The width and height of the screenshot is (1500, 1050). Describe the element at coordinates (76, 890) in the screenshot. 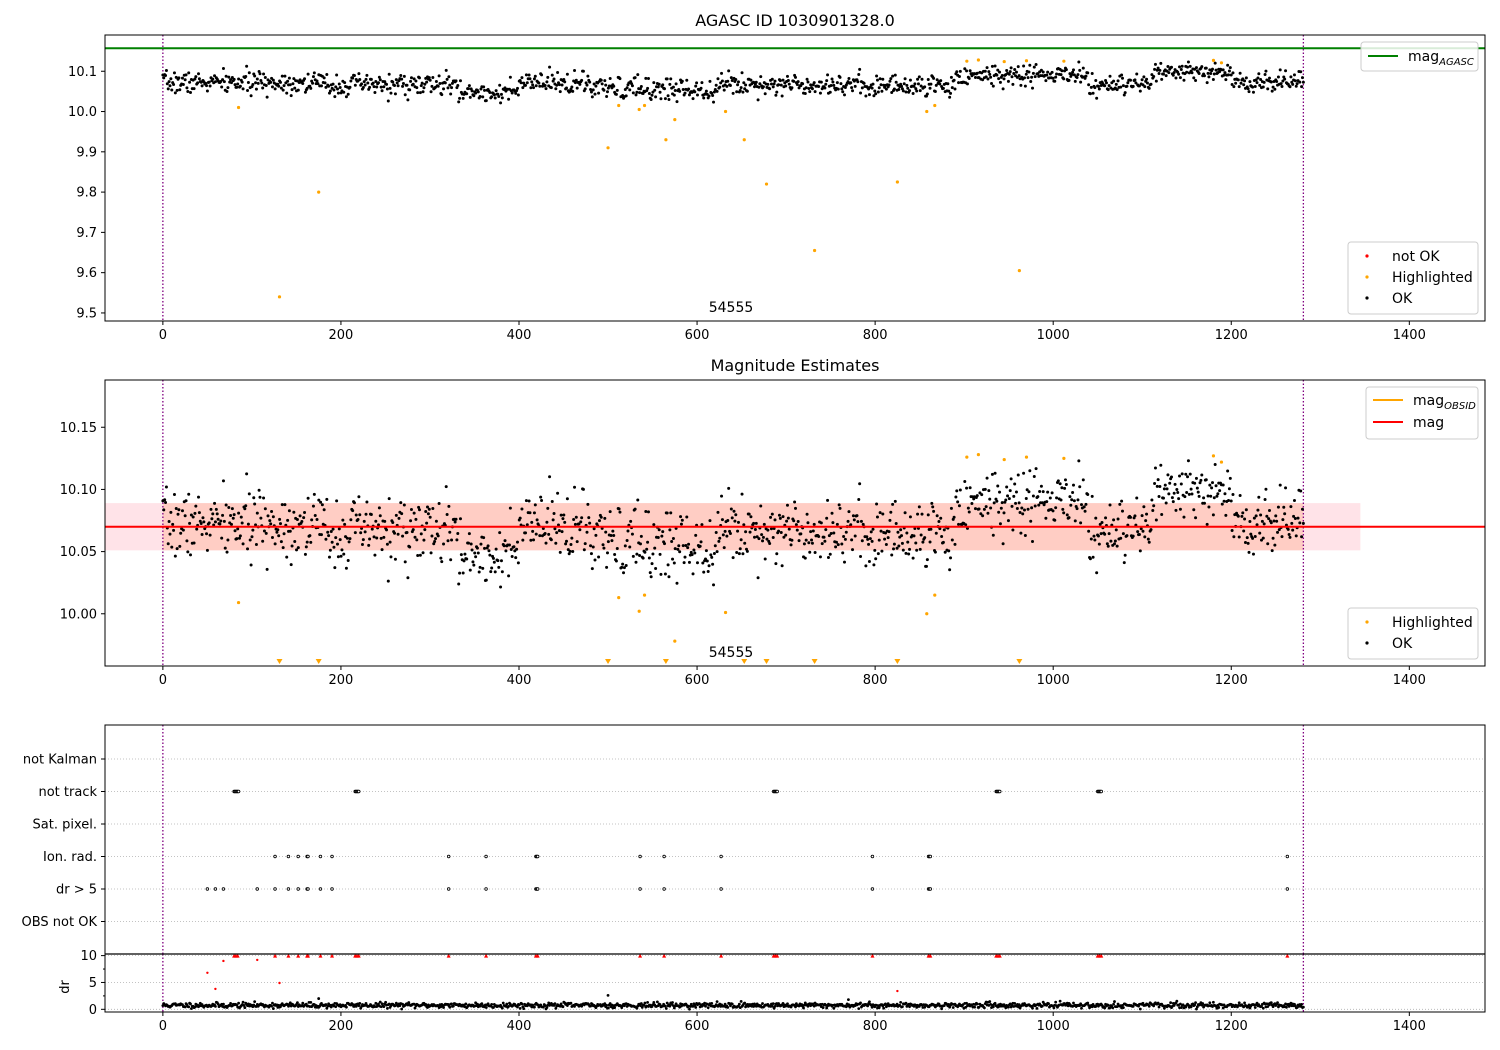

I see `flag-row-label: dr > 5` at that location.